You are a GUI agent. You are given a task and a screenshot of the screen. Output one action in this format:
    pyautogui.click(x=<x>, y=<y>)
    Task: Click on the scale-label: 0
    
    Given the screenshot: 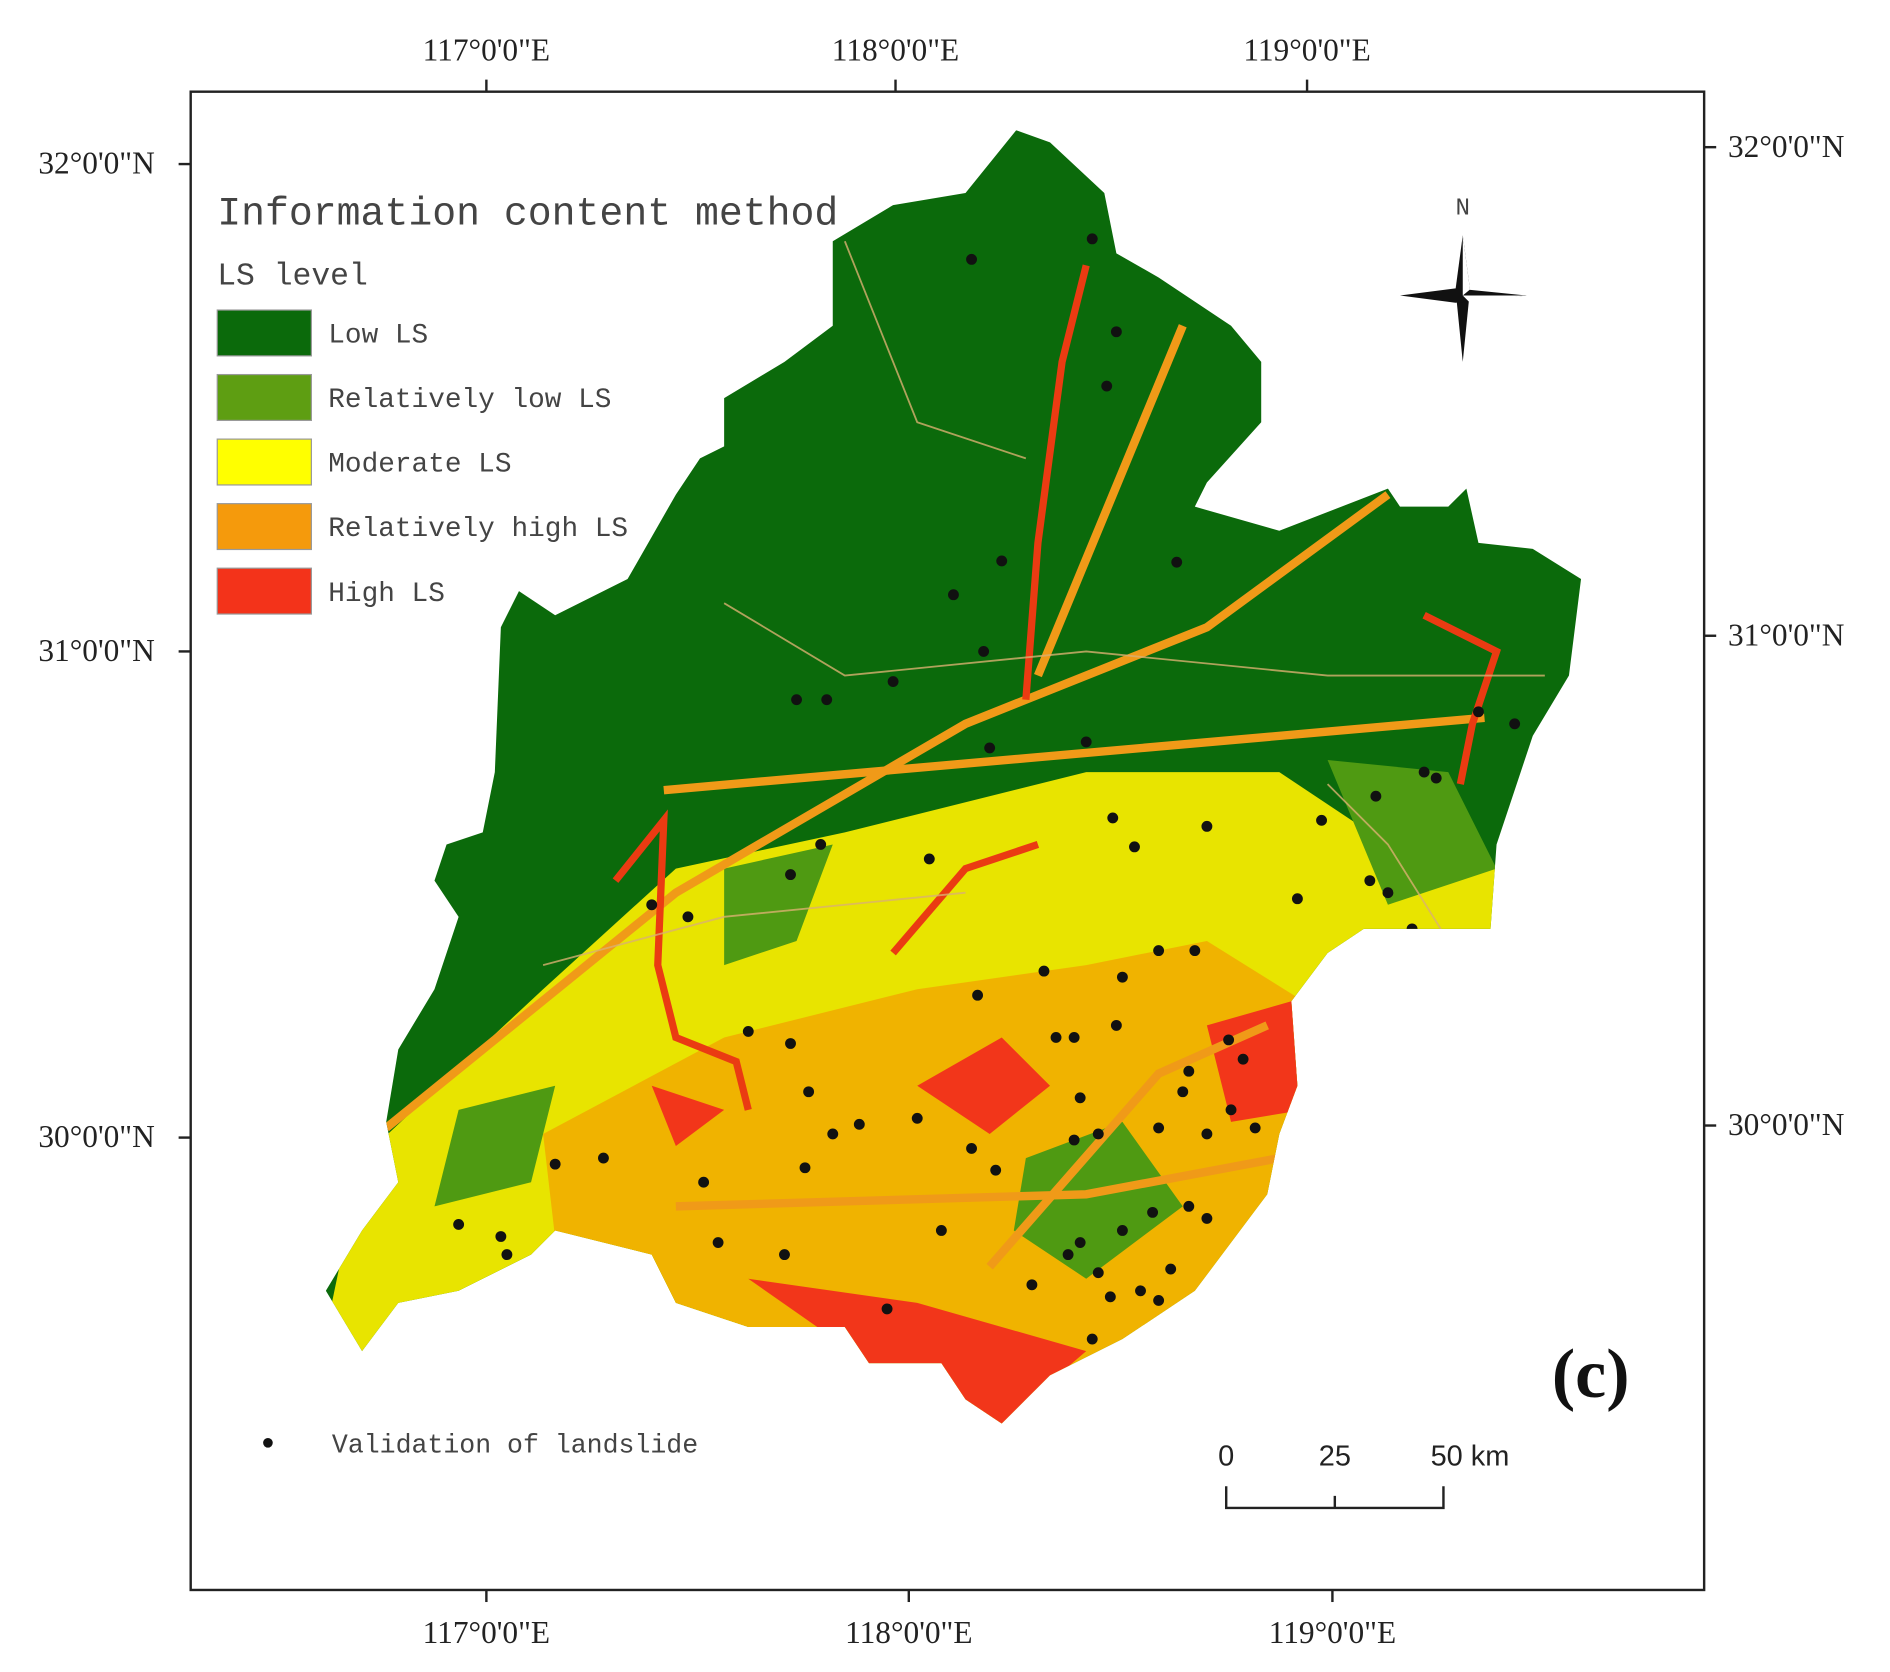 What is the action you would take?
    pyautogui.click(x=1226, y=1457)
    